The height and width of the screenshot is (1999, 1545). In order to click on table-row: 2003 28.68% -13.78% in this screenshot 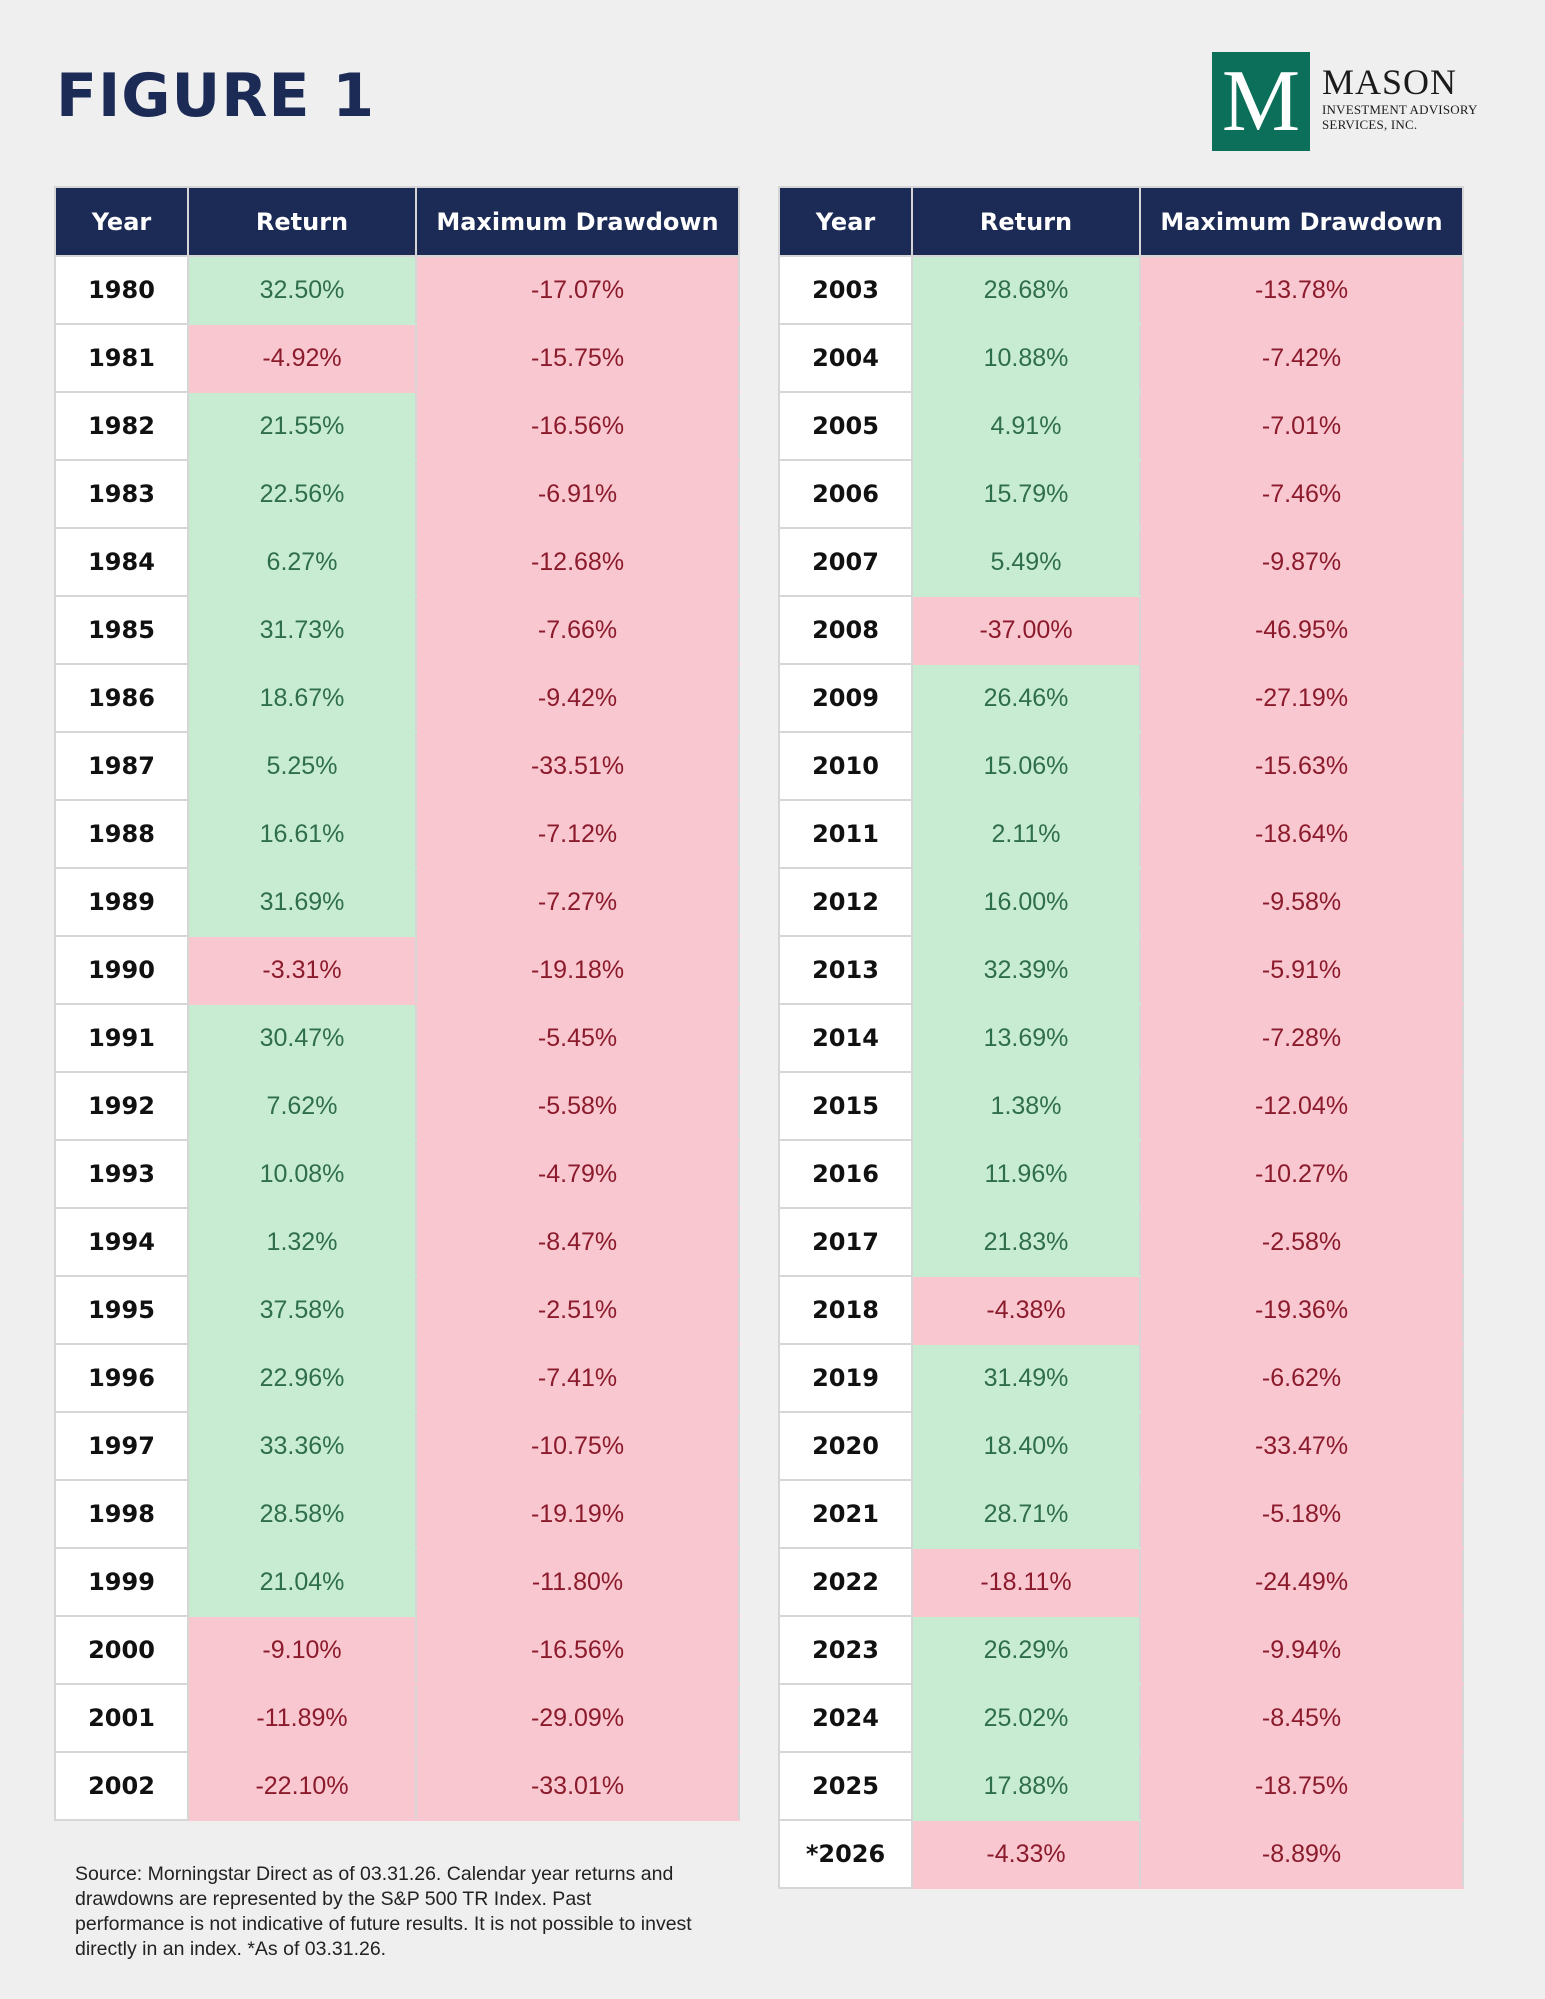, I will do `click(1121, 290)`.